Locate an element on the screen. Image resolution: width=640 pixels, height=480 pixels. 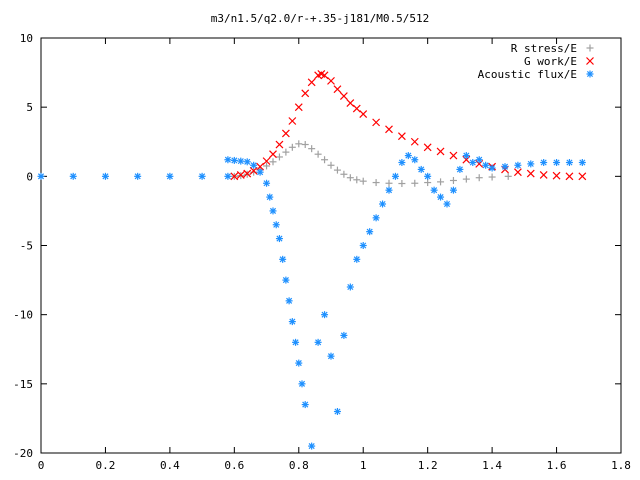
y-tick-label: 0 is located at coordinates (29, 176).